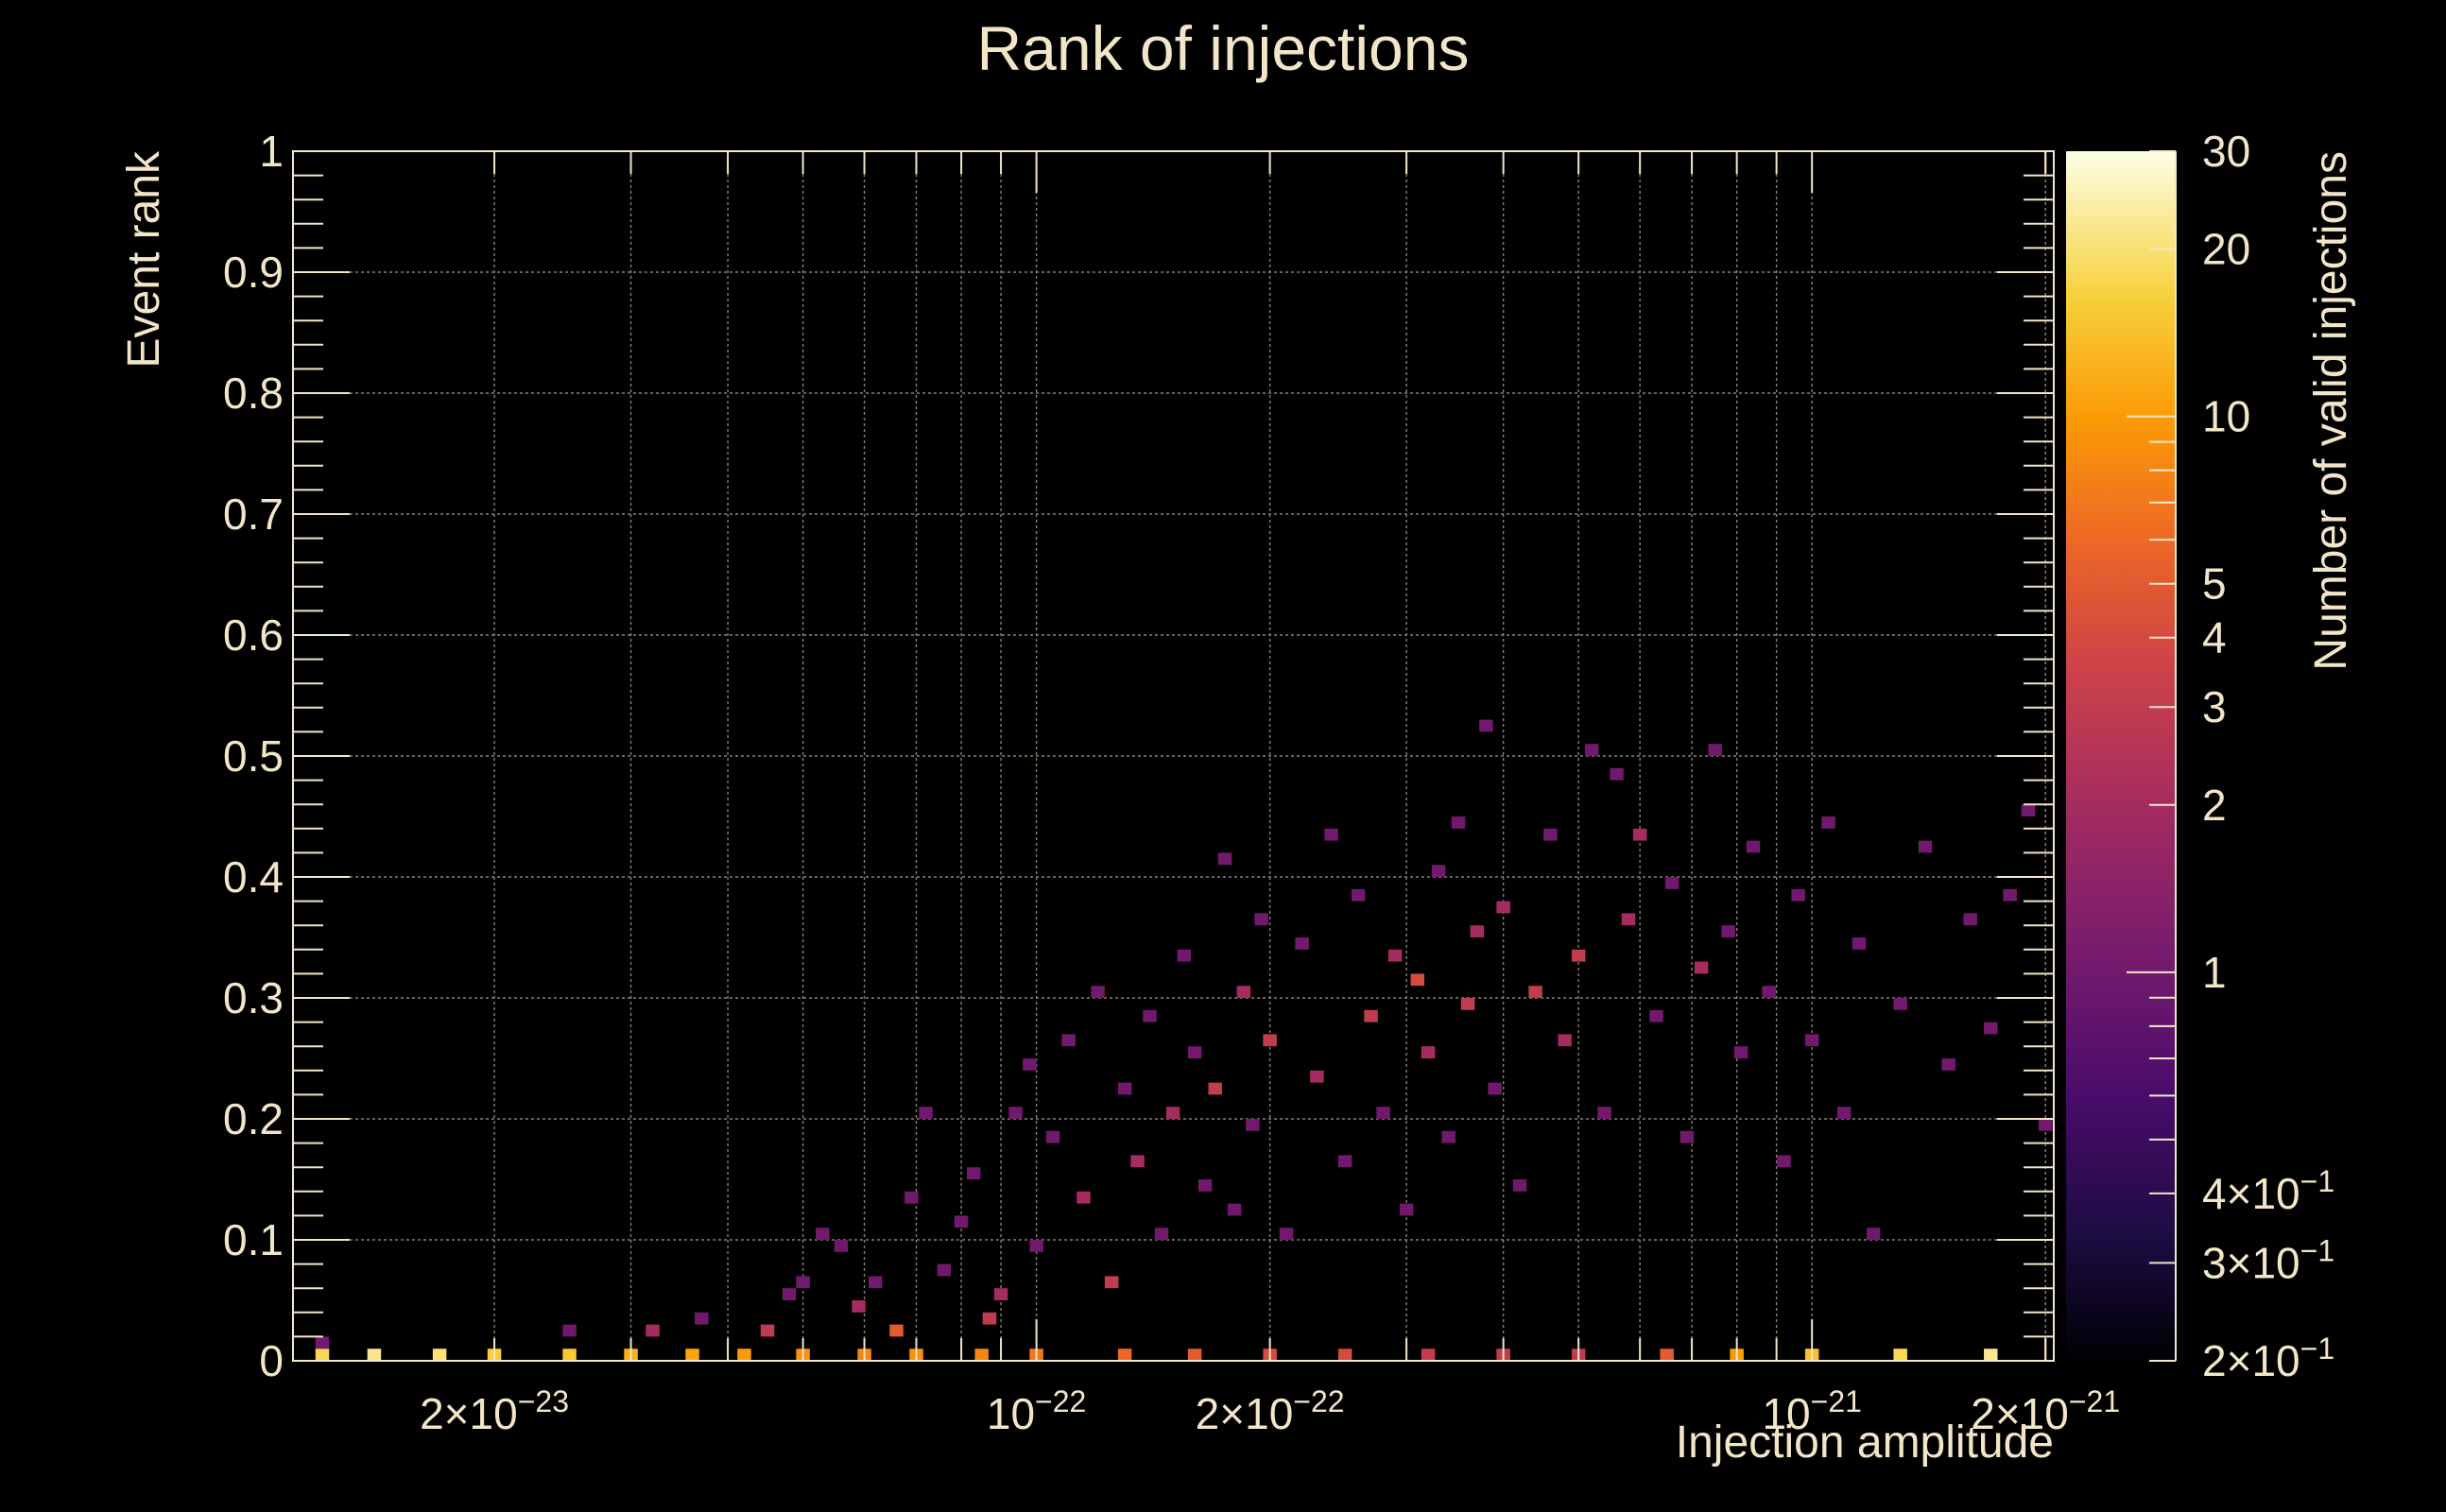 This screenshot has width=2446, height=1512. I want to click on color-scale-tick-label: 1, so click(2214, 972).